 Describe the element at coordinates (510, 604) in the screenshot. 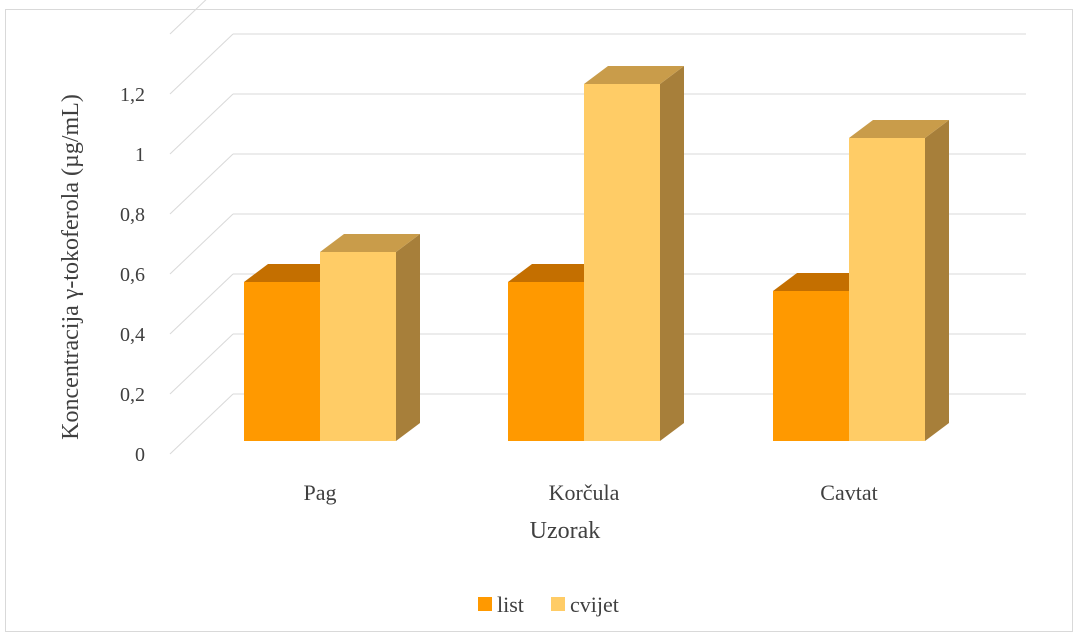

I see `legend-label-list: list` at that location.